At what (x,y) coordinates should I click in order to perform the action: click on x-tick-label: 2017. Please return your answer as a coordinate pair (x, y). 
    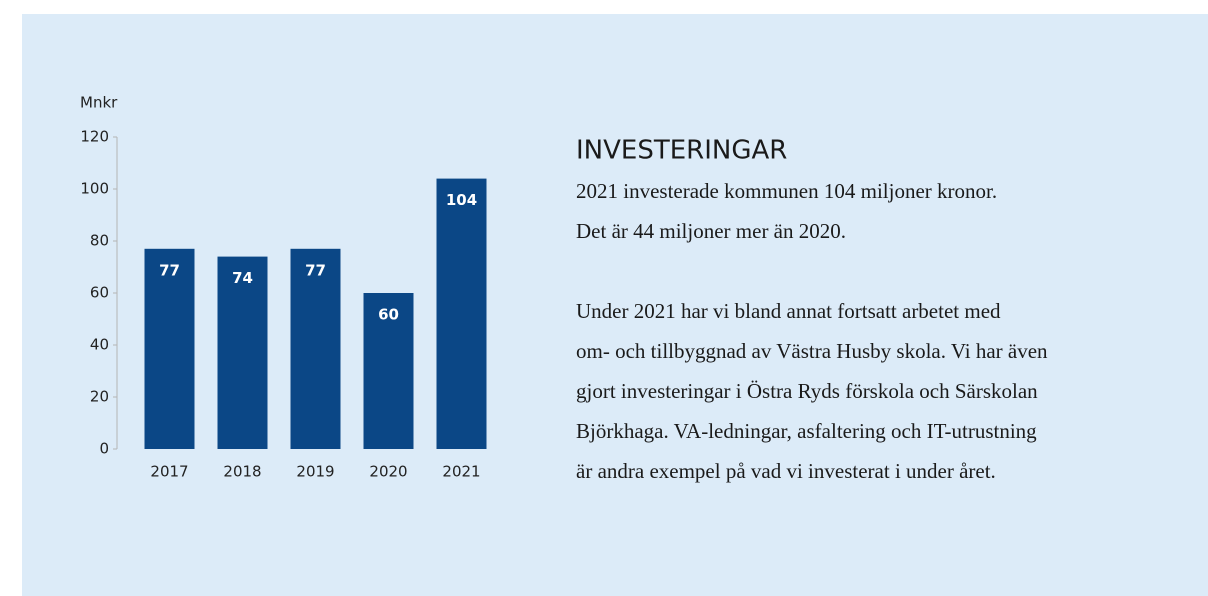
    Looking at the image, I should click on (169, 472).